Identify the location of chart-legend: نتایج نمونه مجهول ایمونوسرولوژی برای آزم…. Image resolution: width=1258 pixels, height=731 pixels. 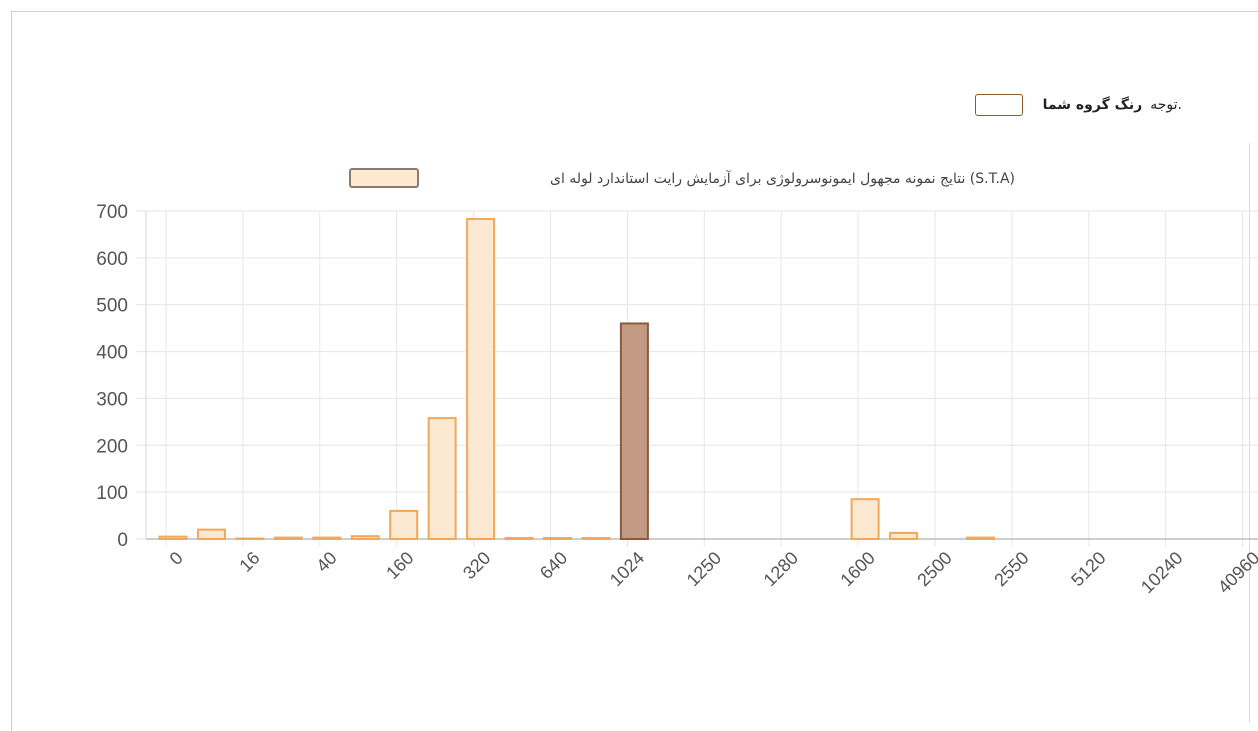
(682, 178).